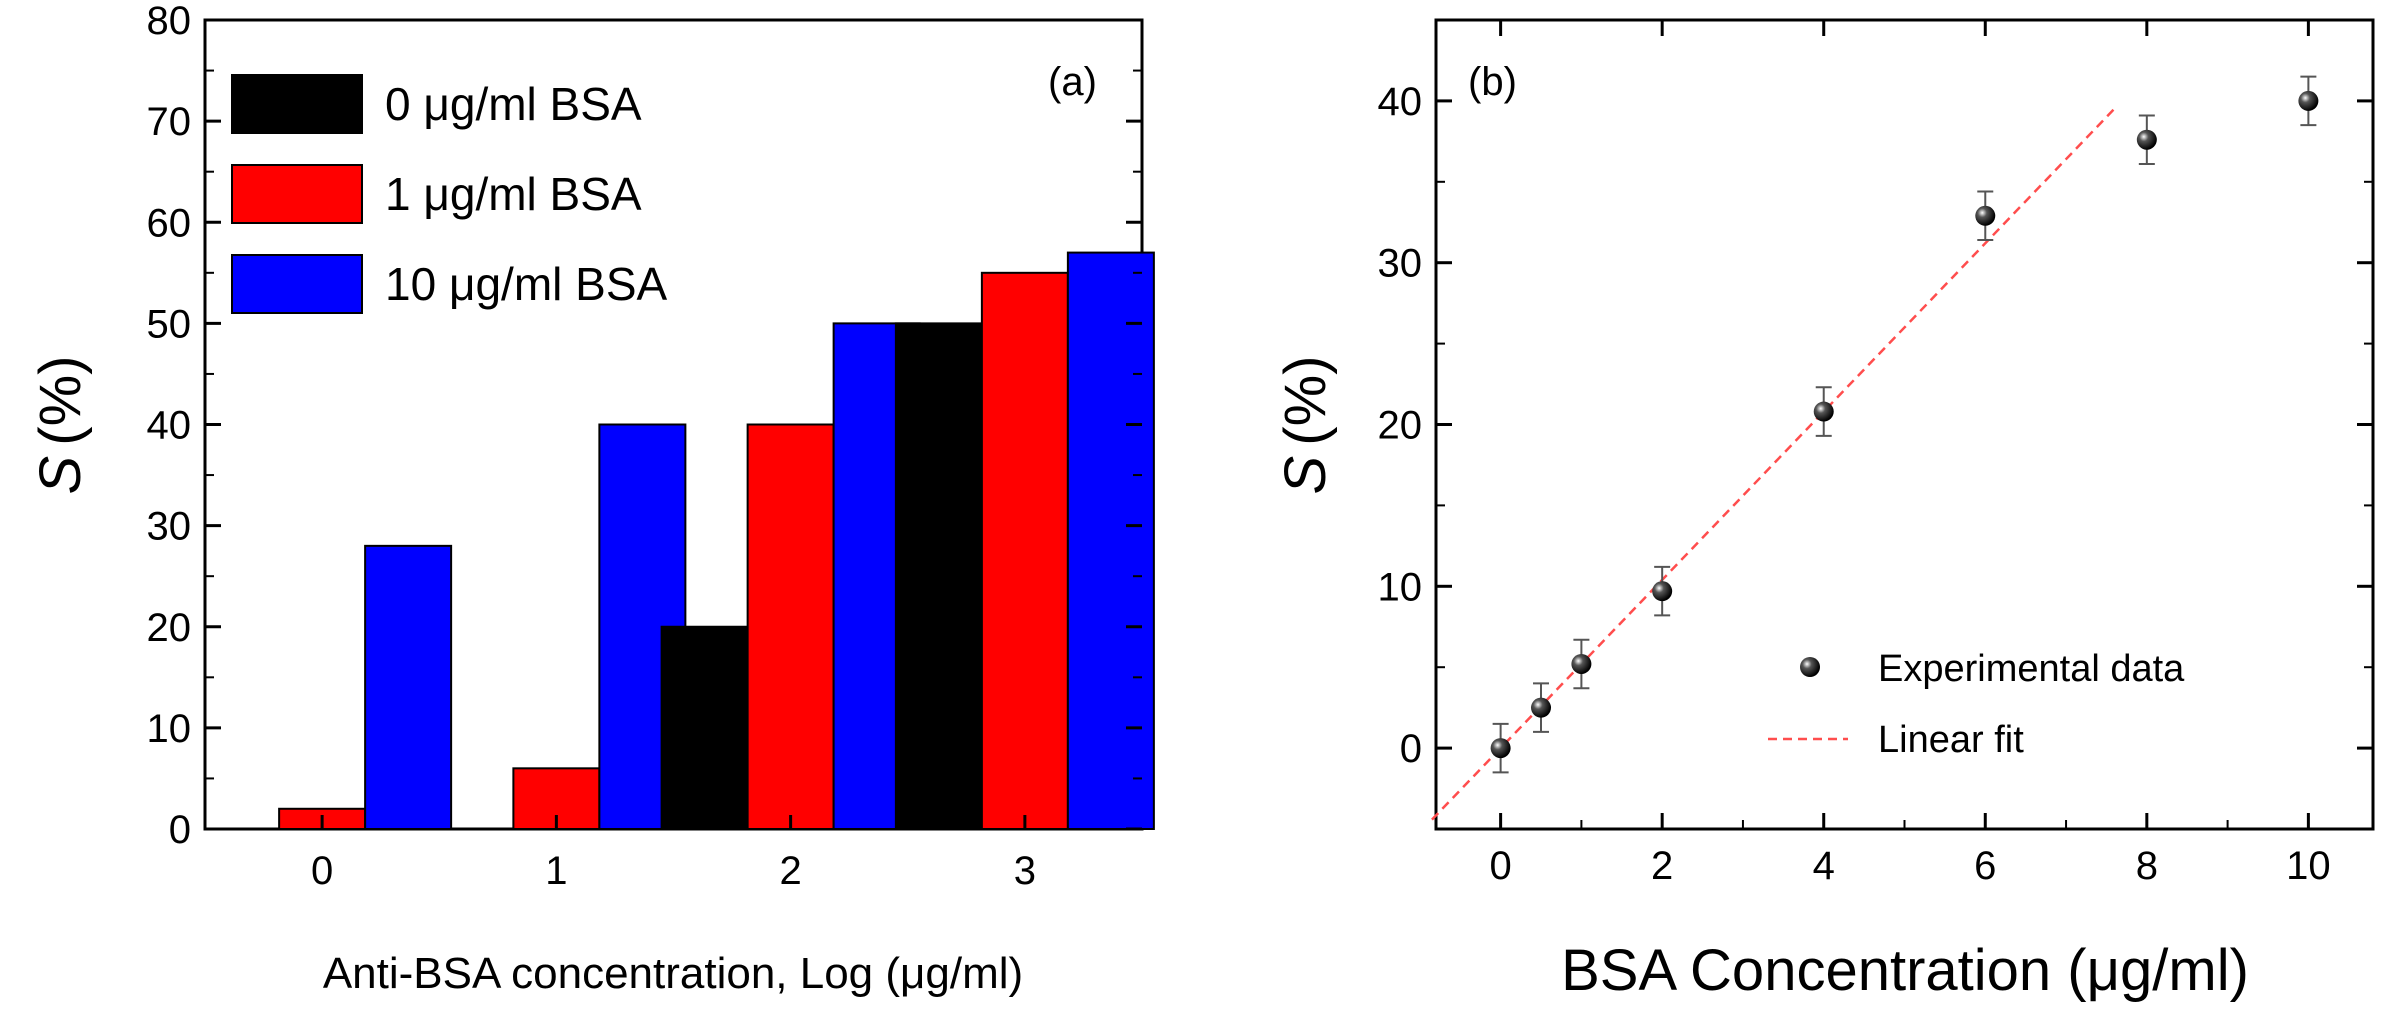 Image resolution: width=2398 pixels, height=1019 pixels. I want to click on panel-a-y-axis-symbol: S, so click(60, 474).